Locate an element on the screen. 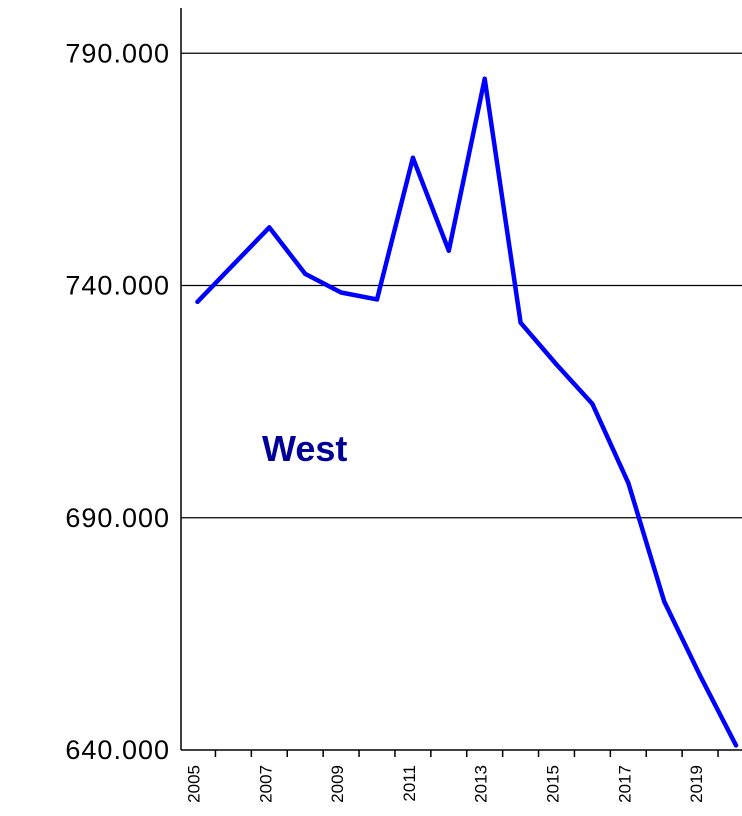 The width and height of the screenshot is (742, 816). y-tick-label-640: 640.000 is located at coordinates (117, 750).